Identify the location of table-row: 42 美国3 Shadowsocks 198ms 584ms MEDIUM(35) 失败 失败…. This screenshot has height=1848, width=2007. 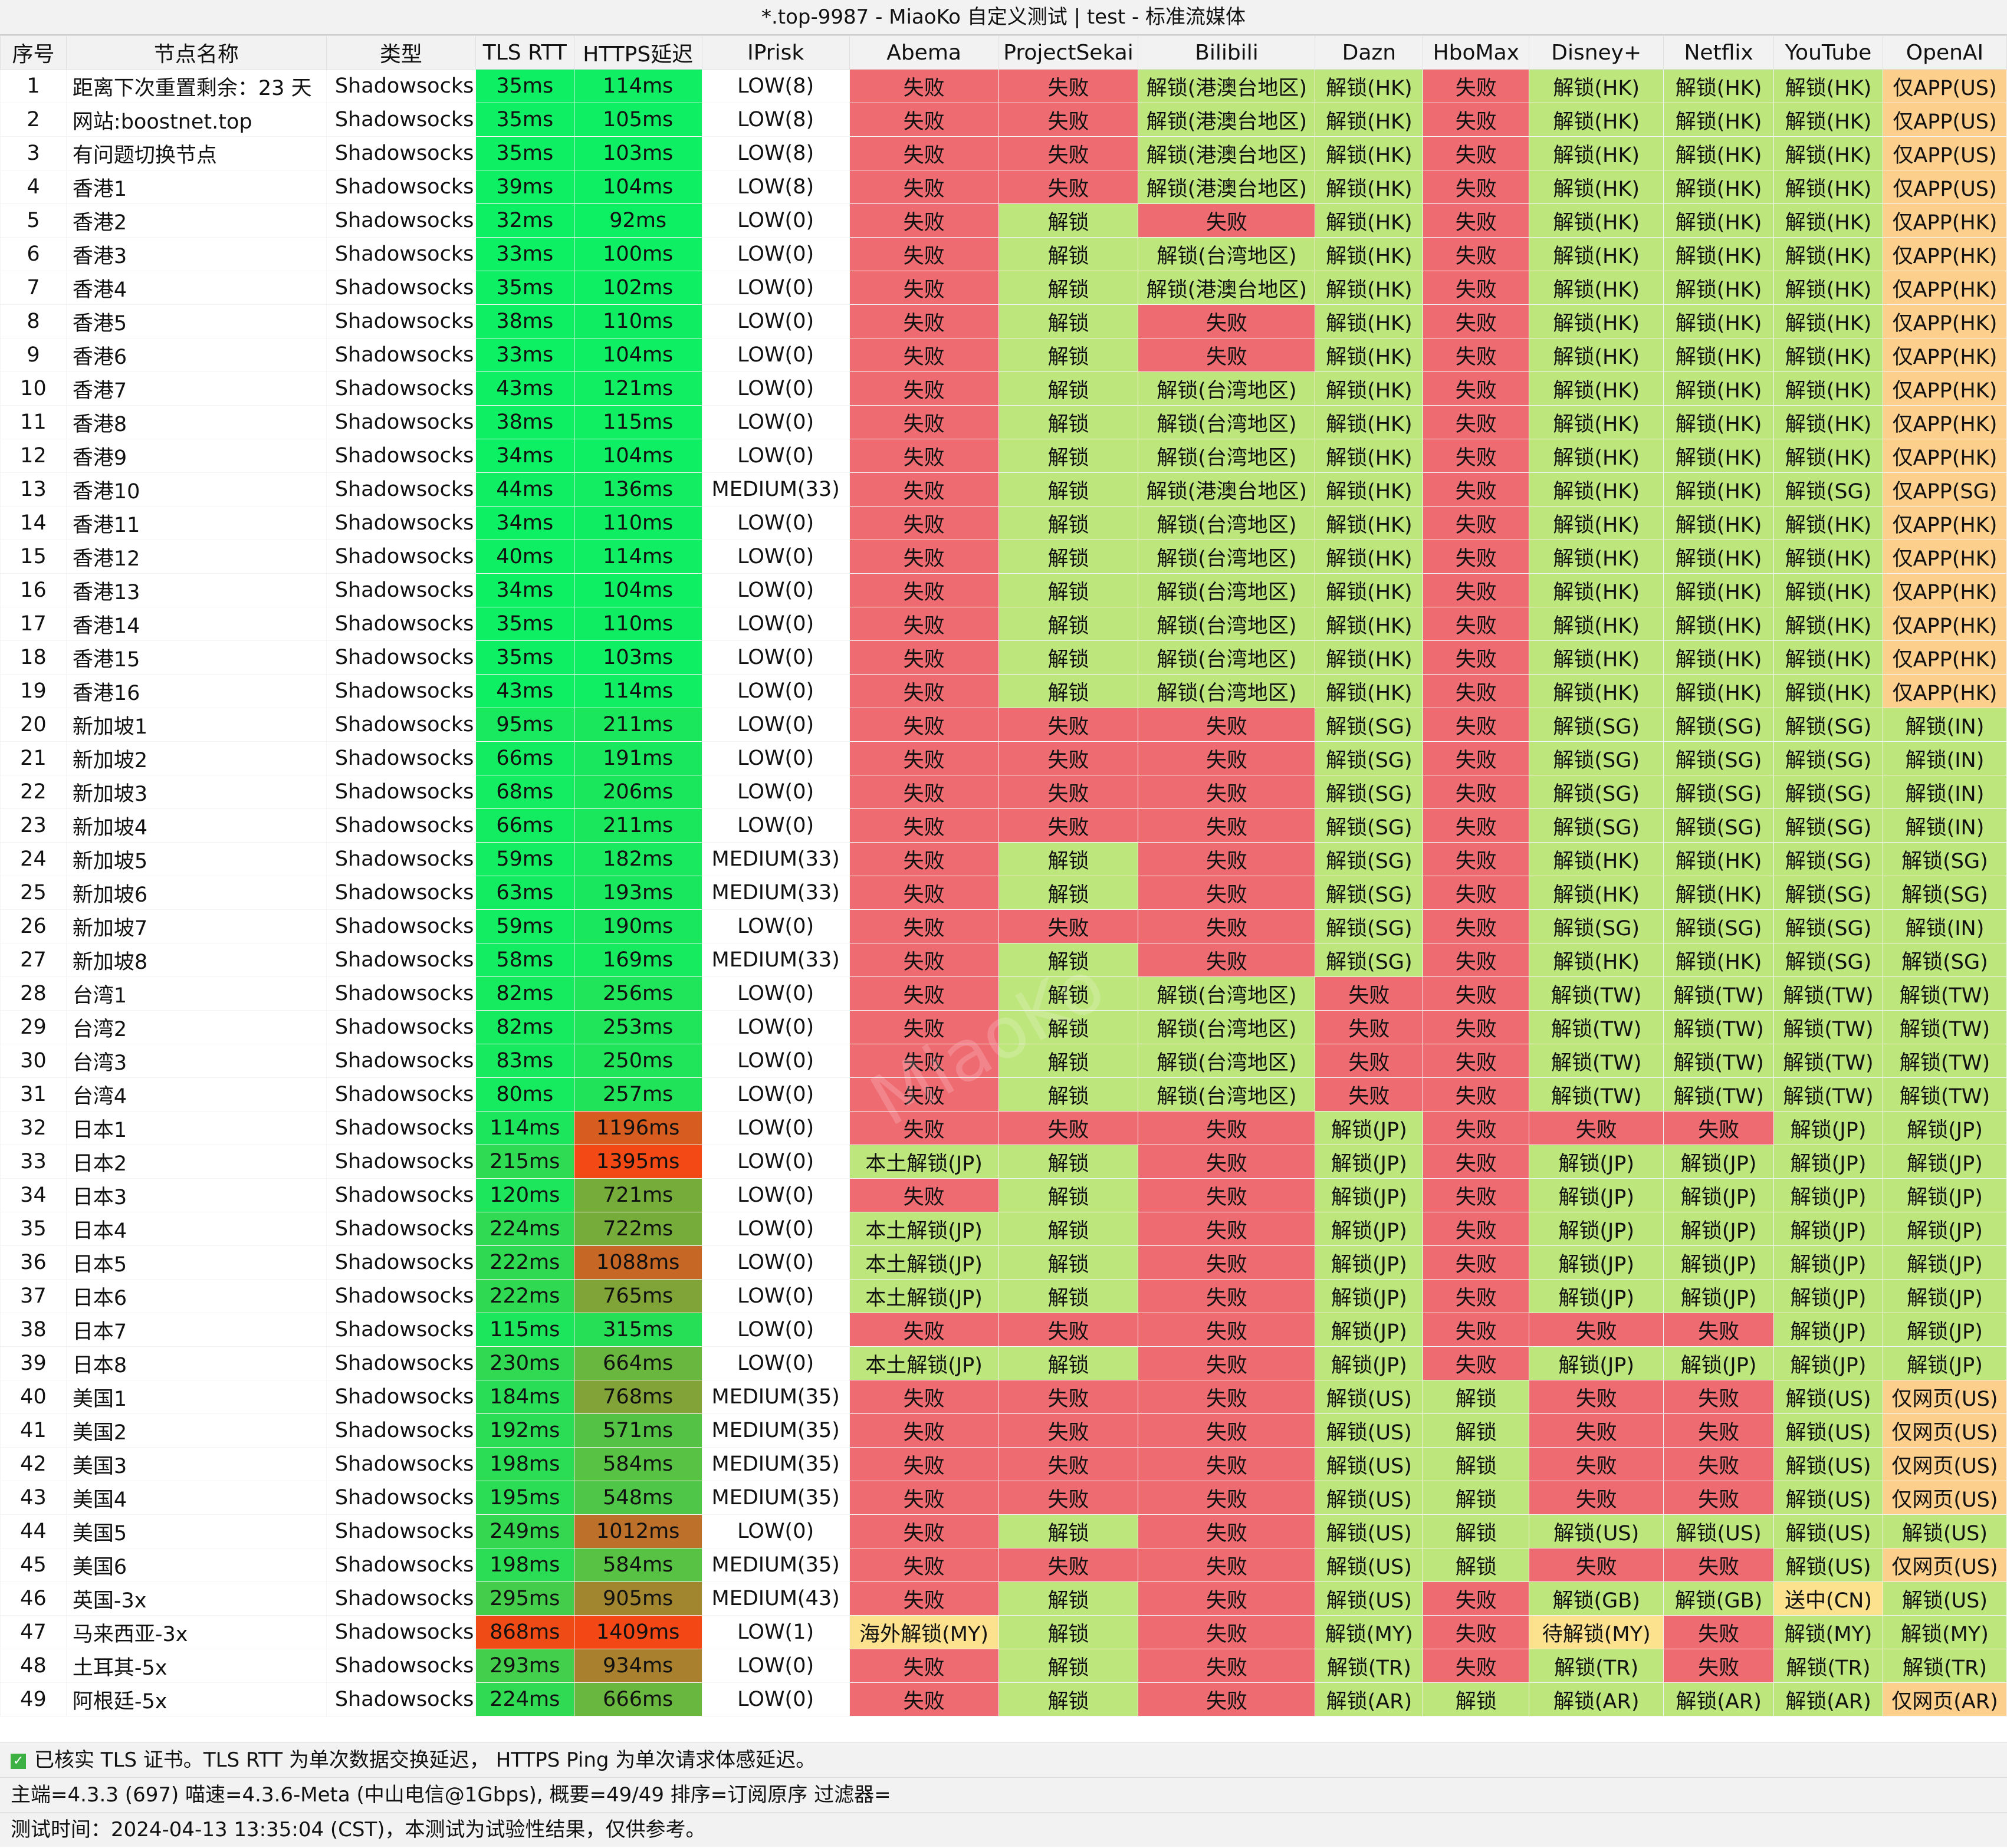
(1003, 1464).